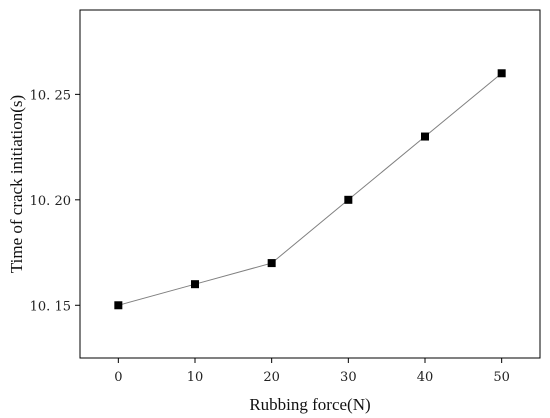  Describe the element at coordinates (50, 306) in the screenshot. I see `y-tick-label: 10. 15` at that location.